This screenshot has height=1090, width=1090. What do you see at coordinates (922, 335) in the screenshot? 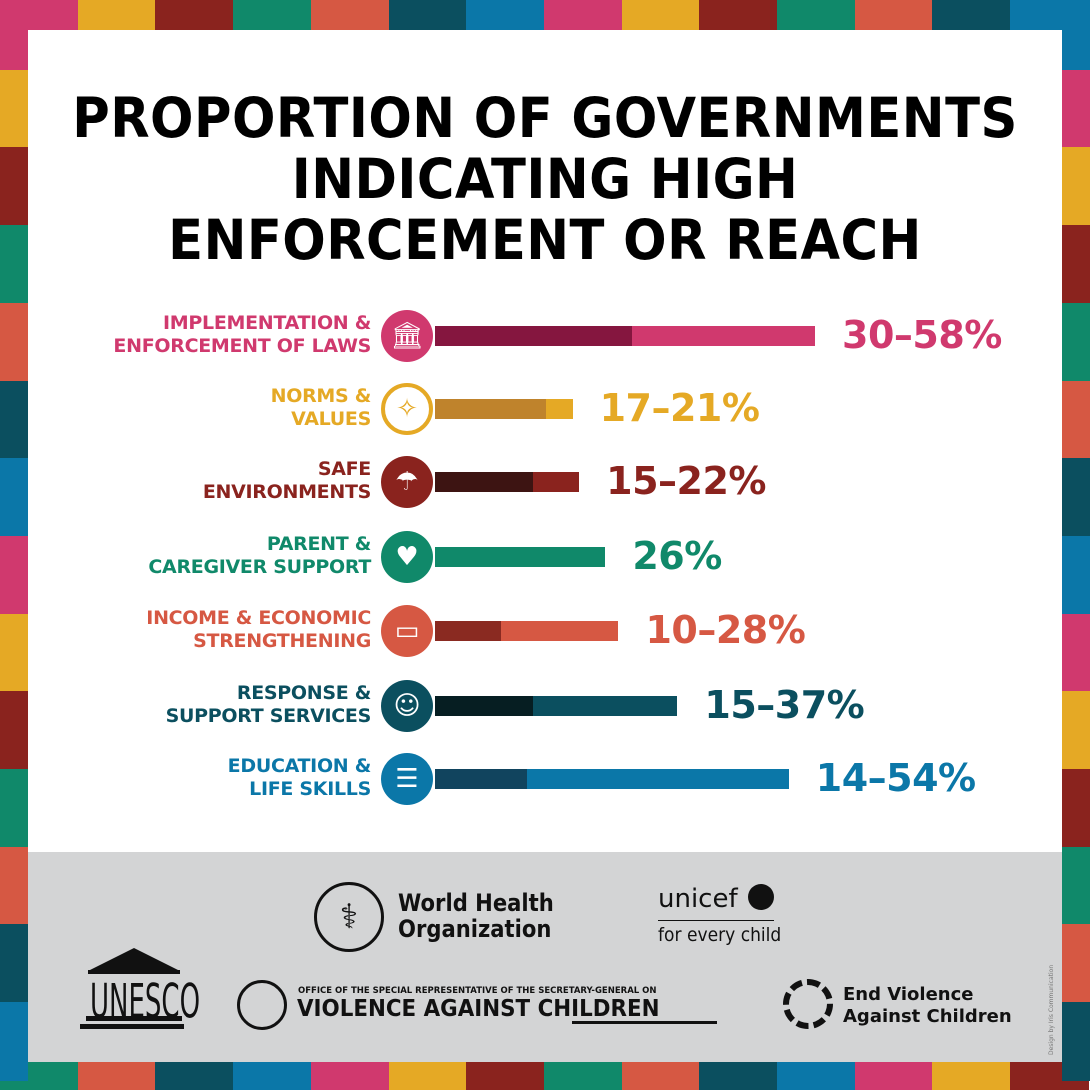
I see `value-label: 30–58%` at bounding box center [922, 335].